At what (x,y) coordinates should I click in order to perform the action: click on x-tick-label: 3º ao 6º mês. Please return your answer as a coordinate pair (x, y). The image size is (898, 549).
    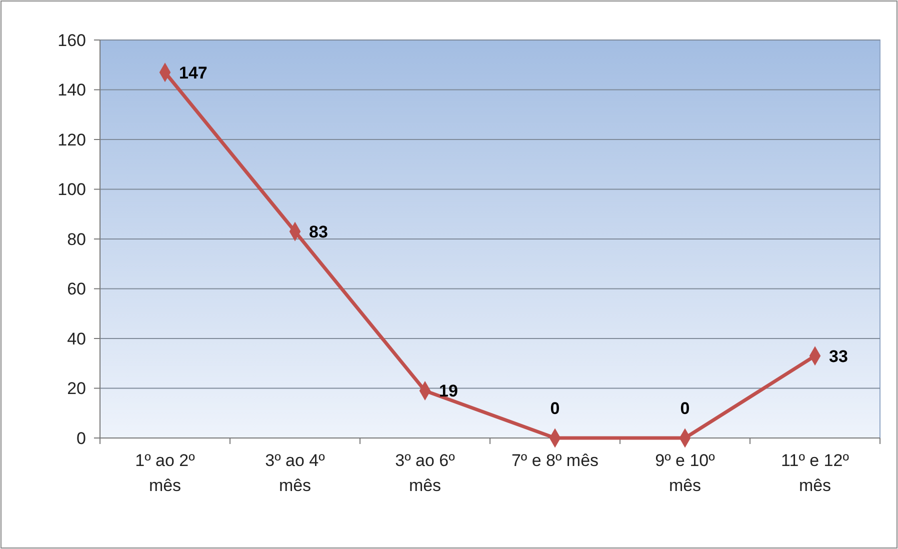
    Looking at the image, I should click on (425, 473).